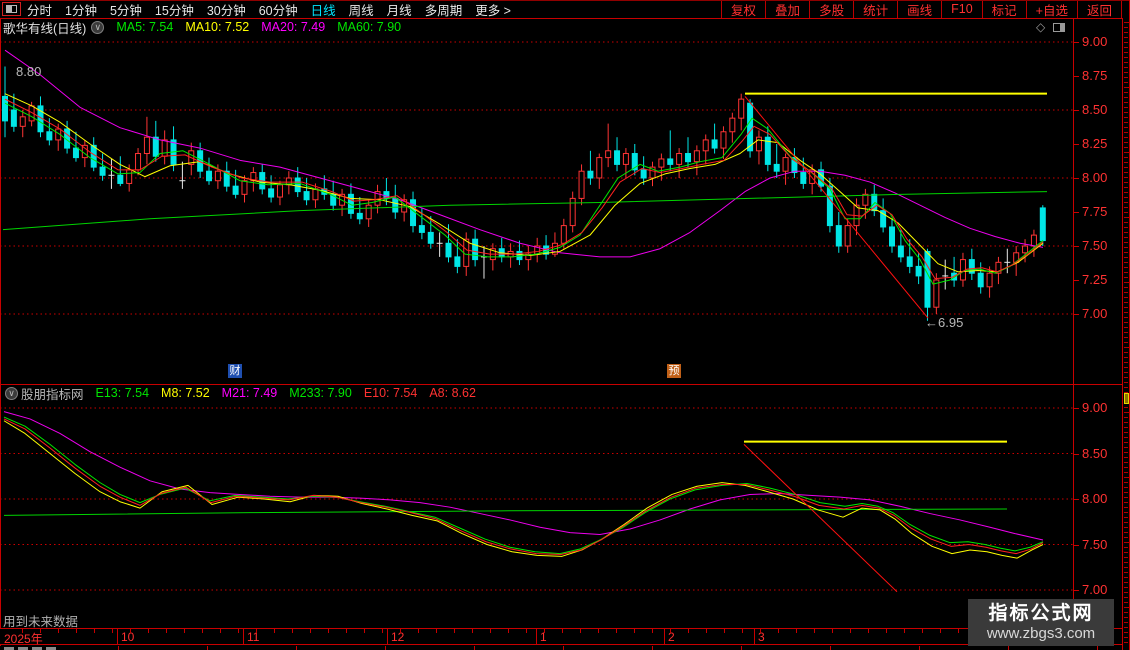 The width and height of the screenshot is (1130, 650). What do you see at coordinates (1059, 27) in the screenshot?
I see `window-icon` at bounding box center [1059, 27].